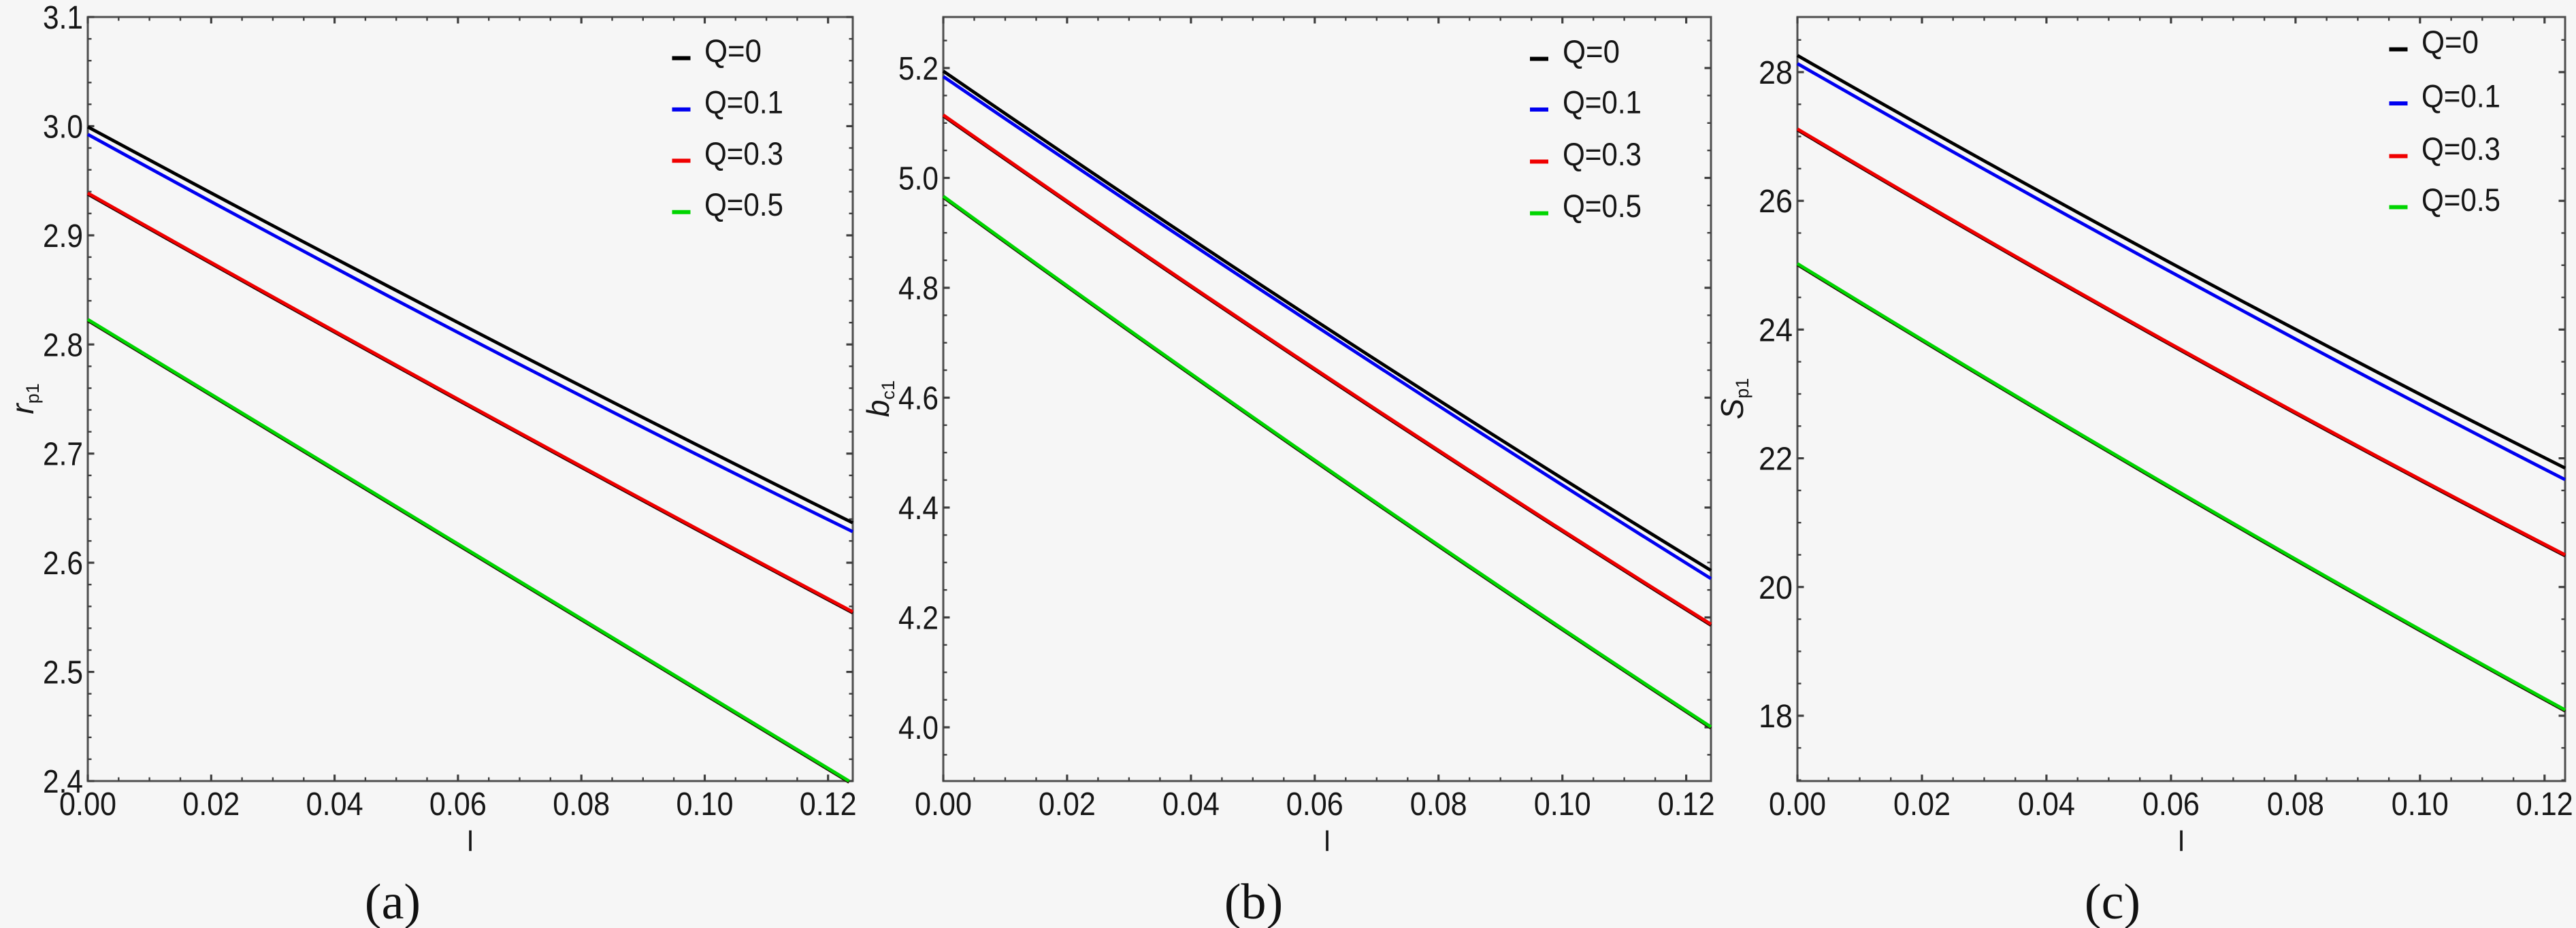 The height and width of the screenshot is (928, 2576). Describe the element at coordinates (918, 508) in the screenshot. I see `svg-text: 4.4` at that location.